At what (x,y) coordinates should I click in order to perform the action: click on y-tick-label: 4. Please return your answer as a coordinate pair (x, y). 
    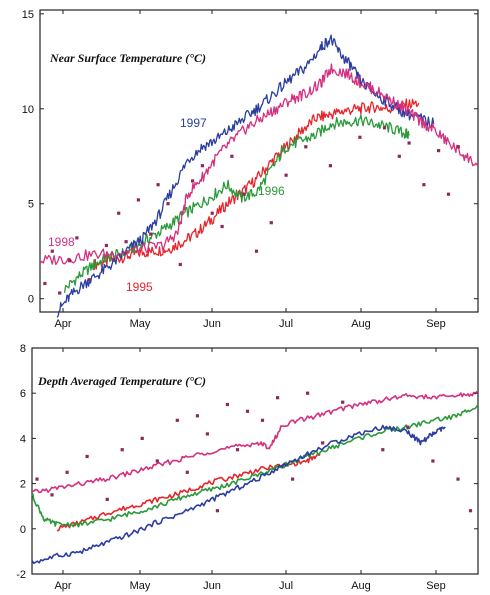
    Looking at the image, I should click on (23, 439).